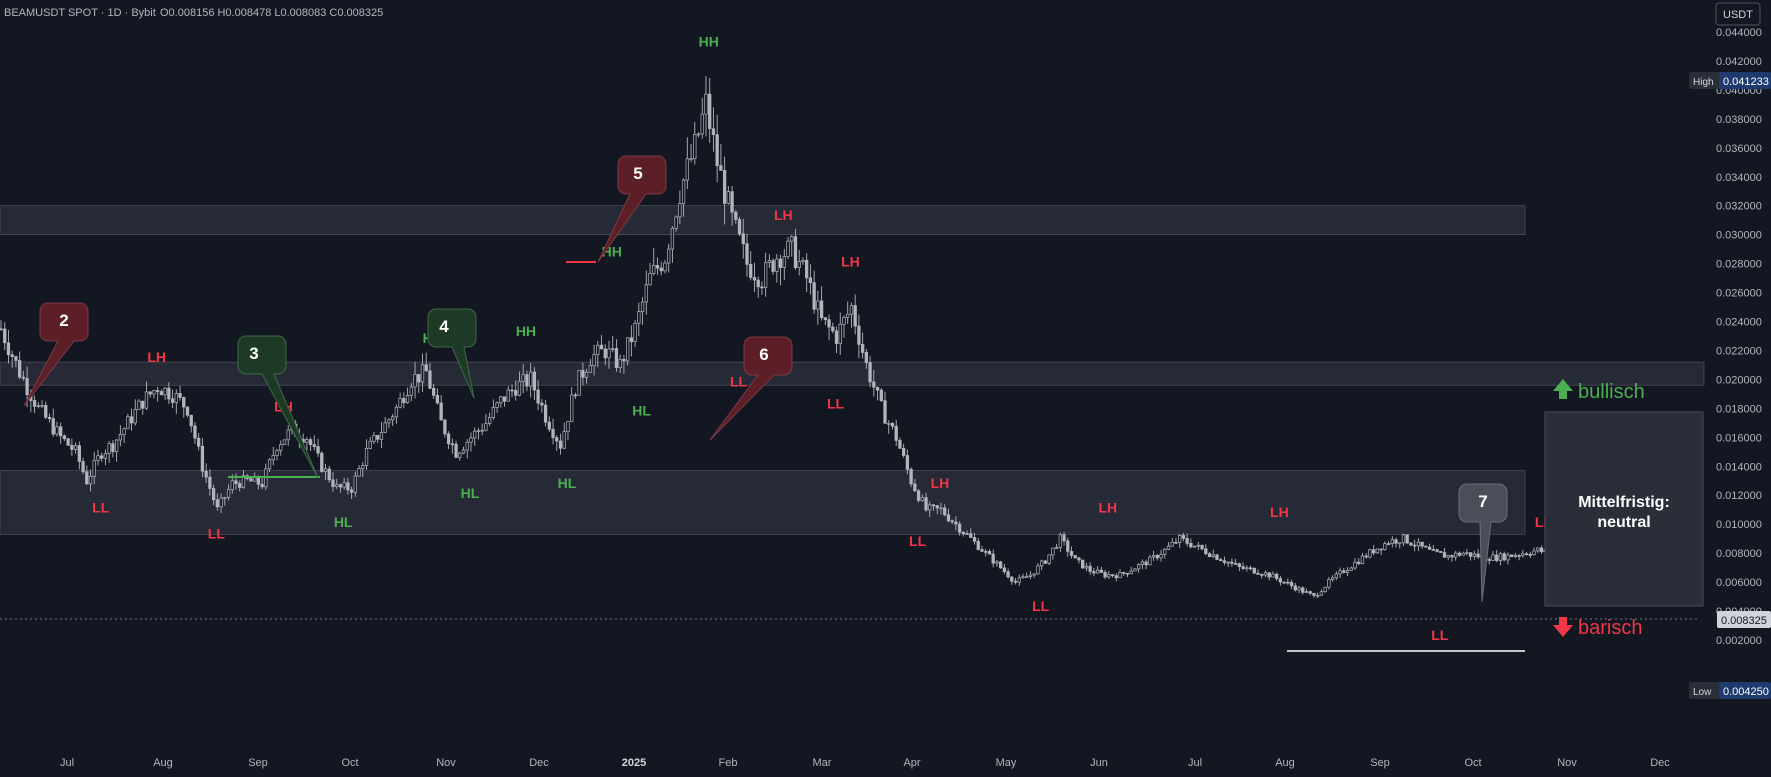  What do you see at coordinates (539, 763) in the screenshot?
I see `x-tick-label: Dec` at bounding box center [539, 763].